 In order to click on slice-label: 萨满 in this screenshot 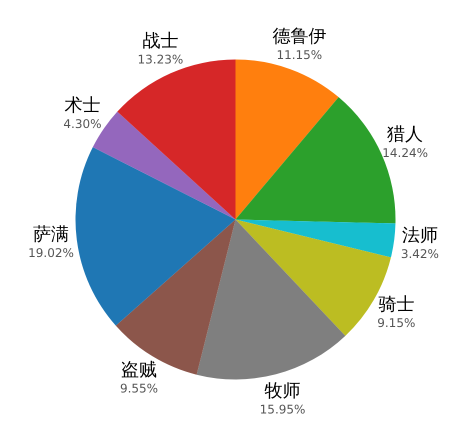, I will do `click(51, 235)`.